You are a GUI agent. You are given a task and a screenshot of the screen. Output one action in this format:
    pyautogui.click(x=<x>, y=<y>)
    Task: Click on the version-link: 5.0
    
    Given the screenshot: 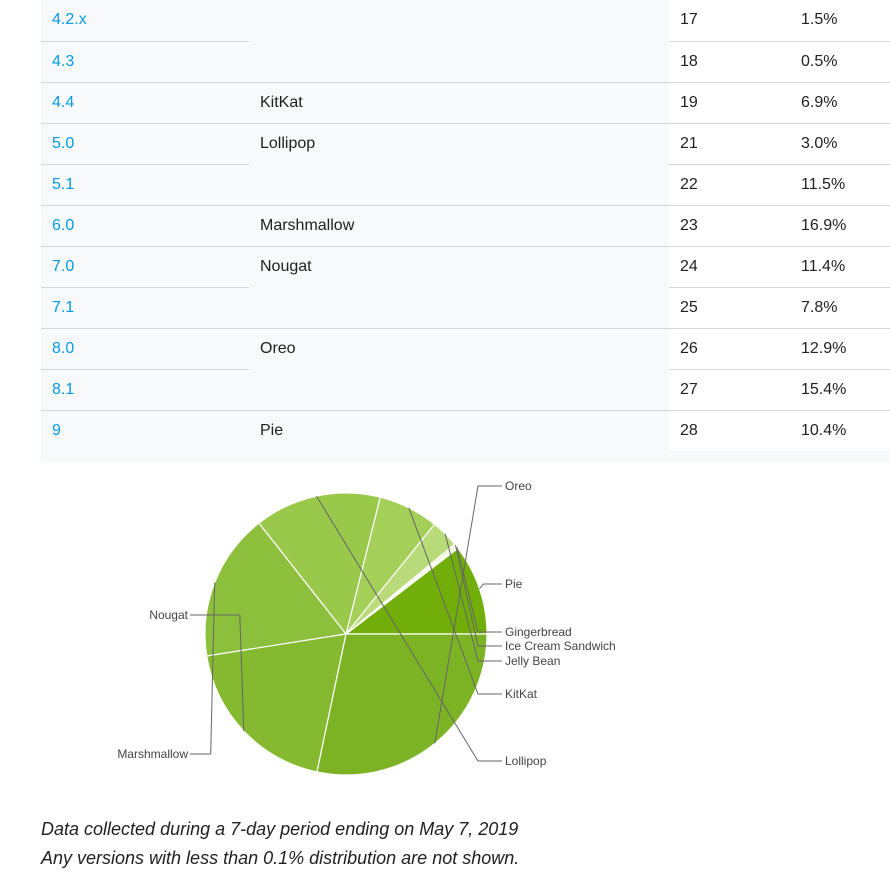 What is the action you would take?
    pyautogui.click(x=63, y=143)
    